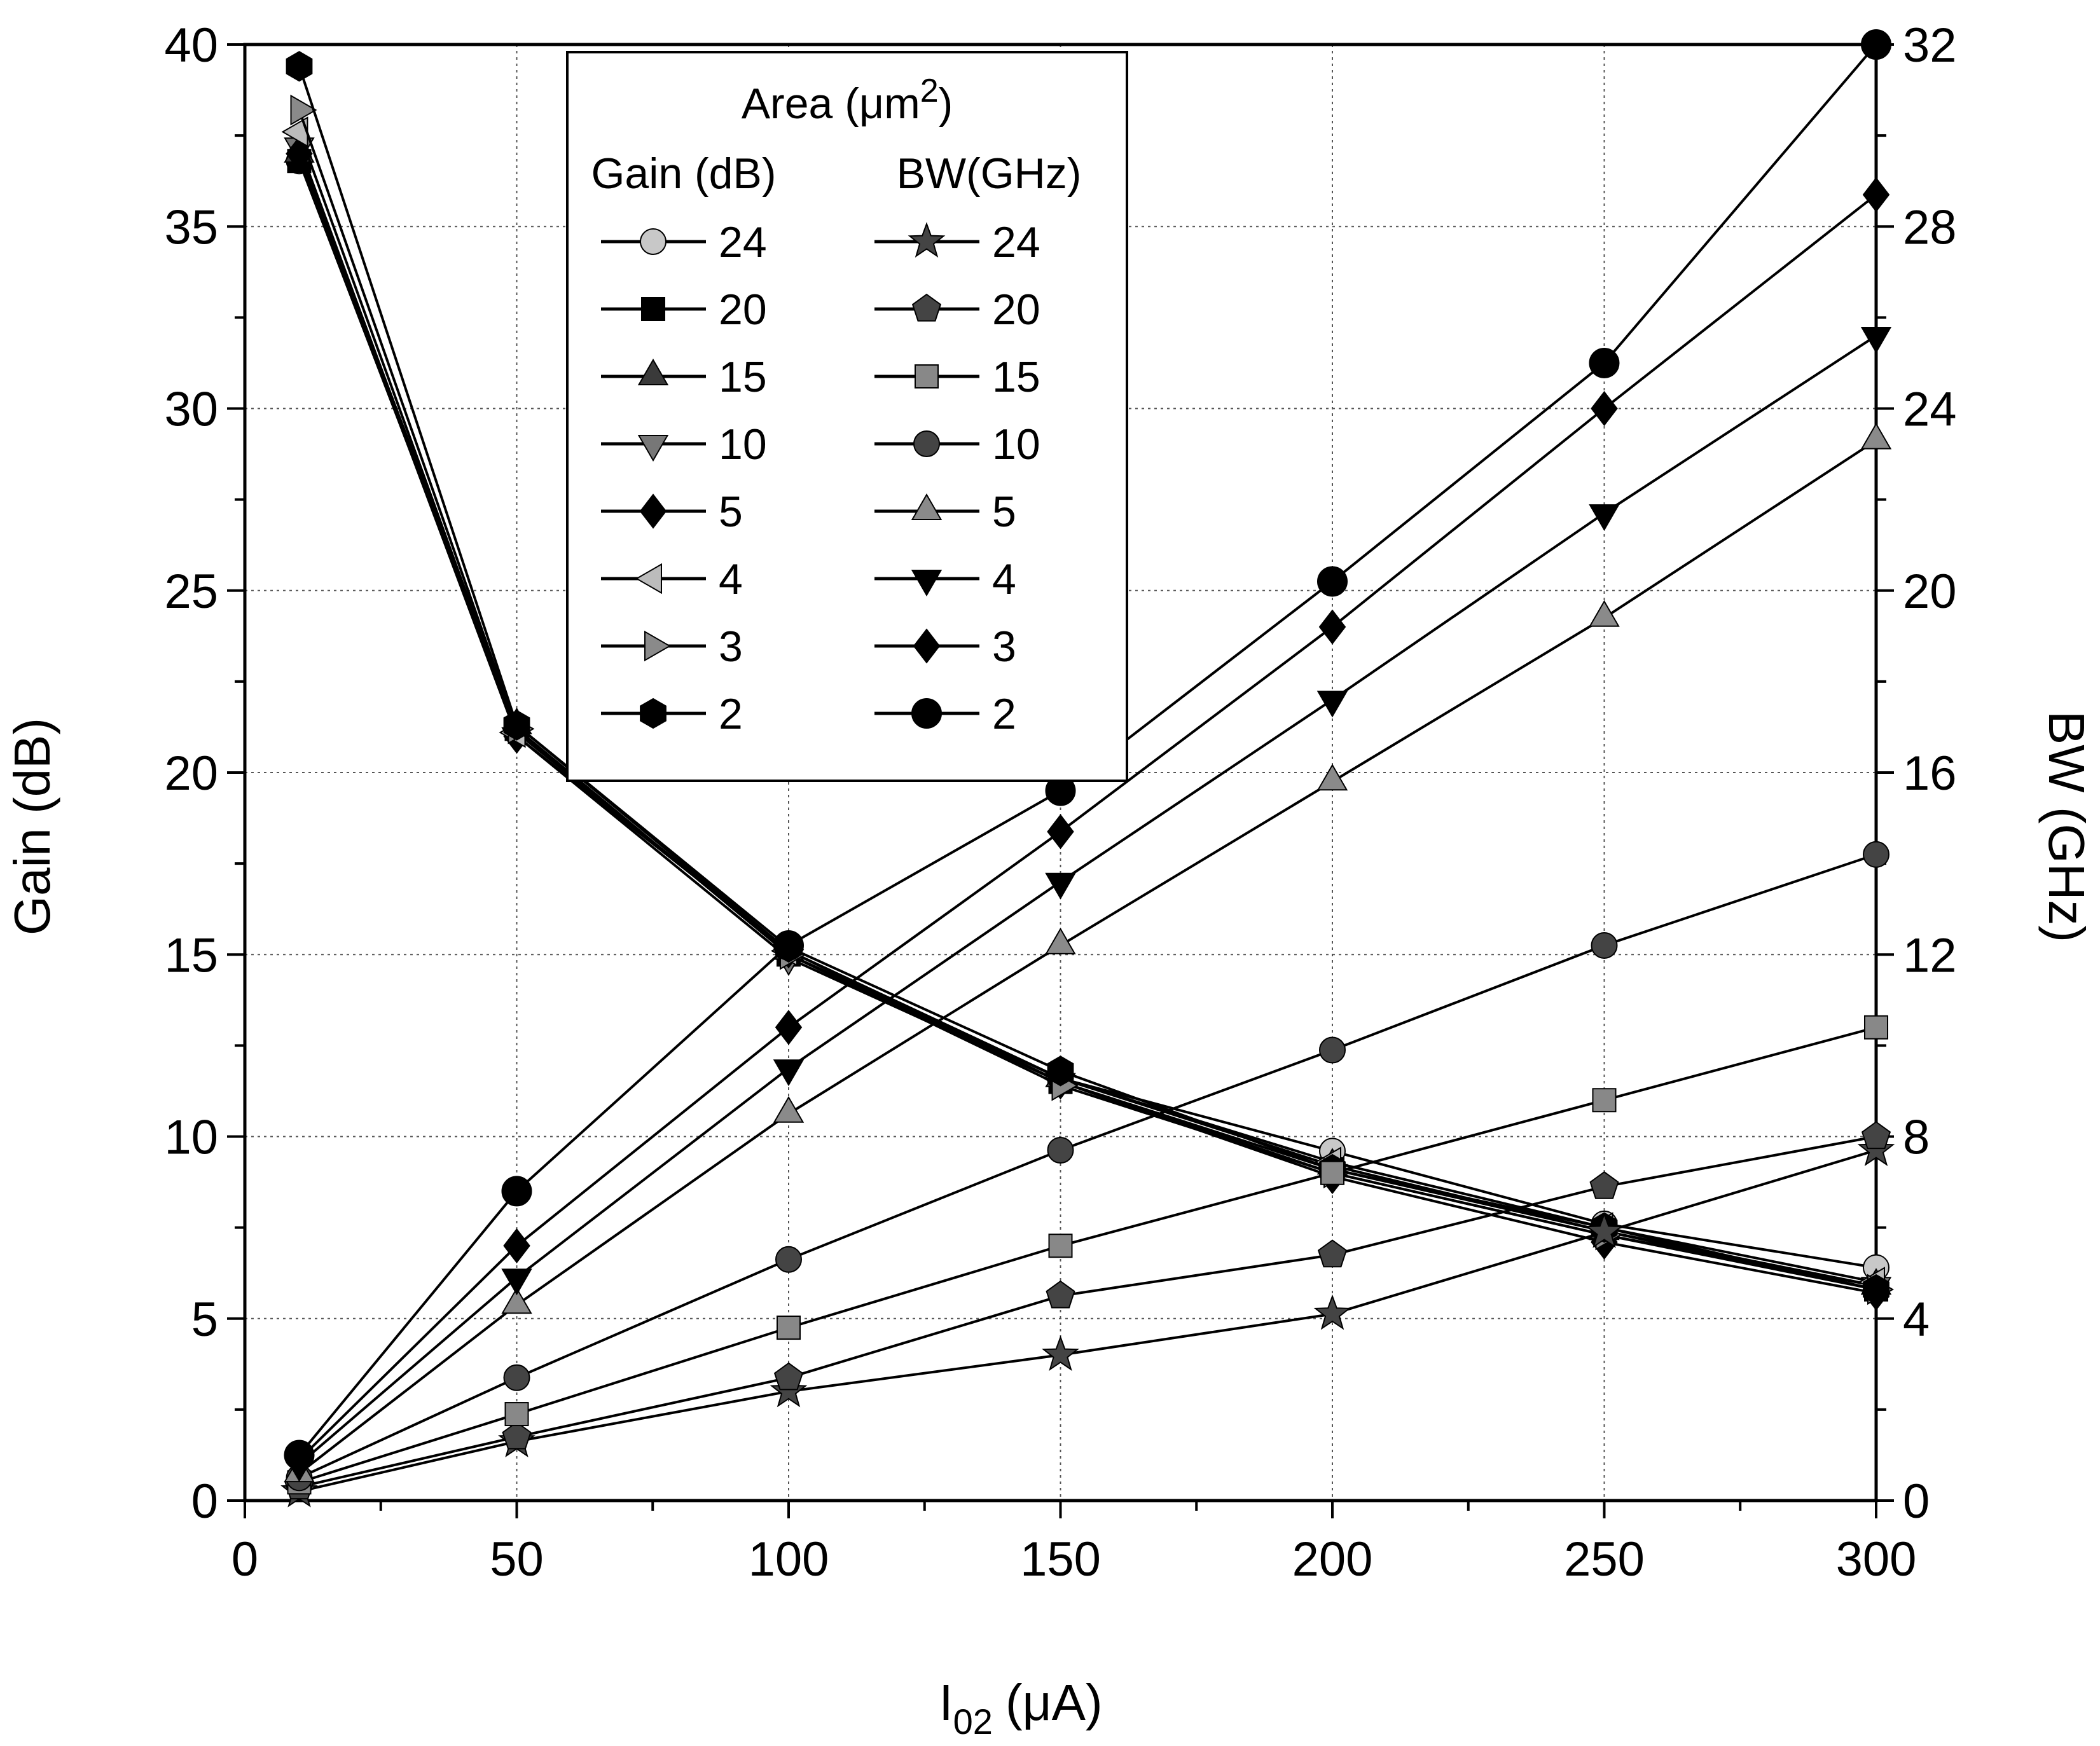  I want to click on legend-bw-label: 10, so click(1016, 444).